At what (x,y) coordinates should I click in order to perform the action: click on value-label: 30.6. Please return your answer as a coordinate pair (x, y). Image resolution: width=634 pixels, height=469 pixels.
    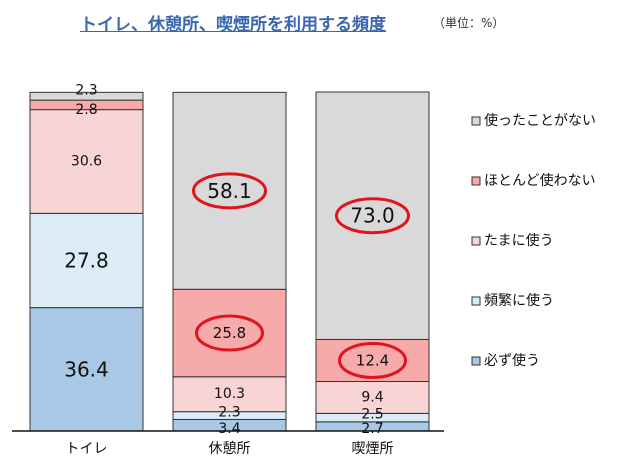
    Looking at the image, I should click on (86, 161).